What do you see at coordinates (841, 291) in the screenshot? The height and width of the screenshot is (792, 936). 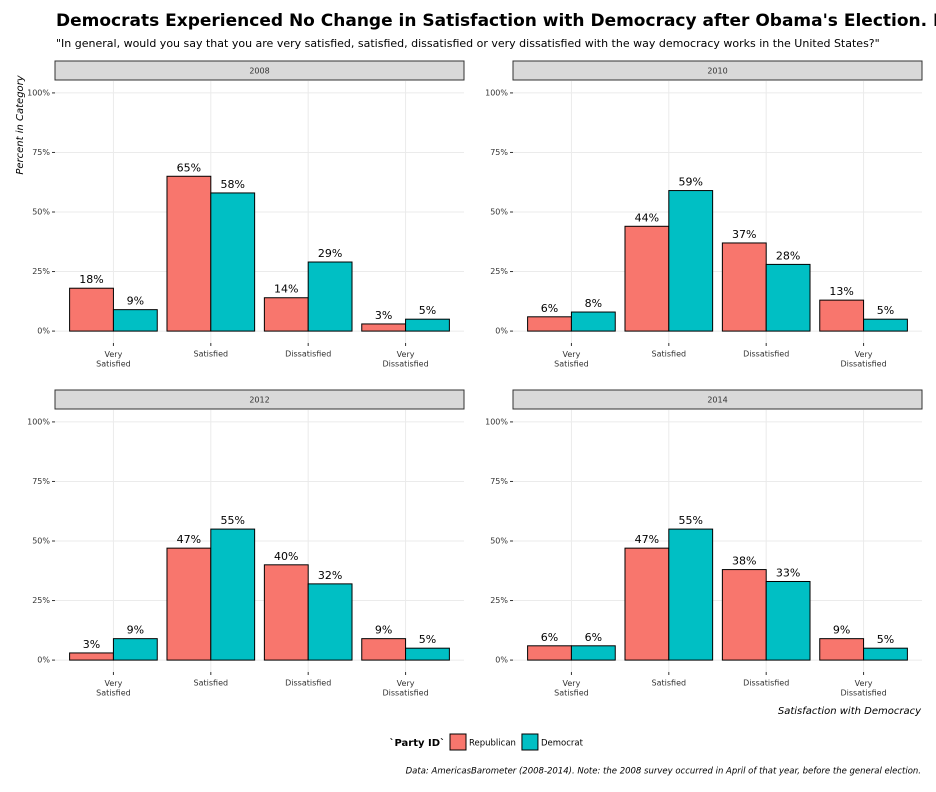 I see `data-label: 13%` at bounding box center [841, 291].